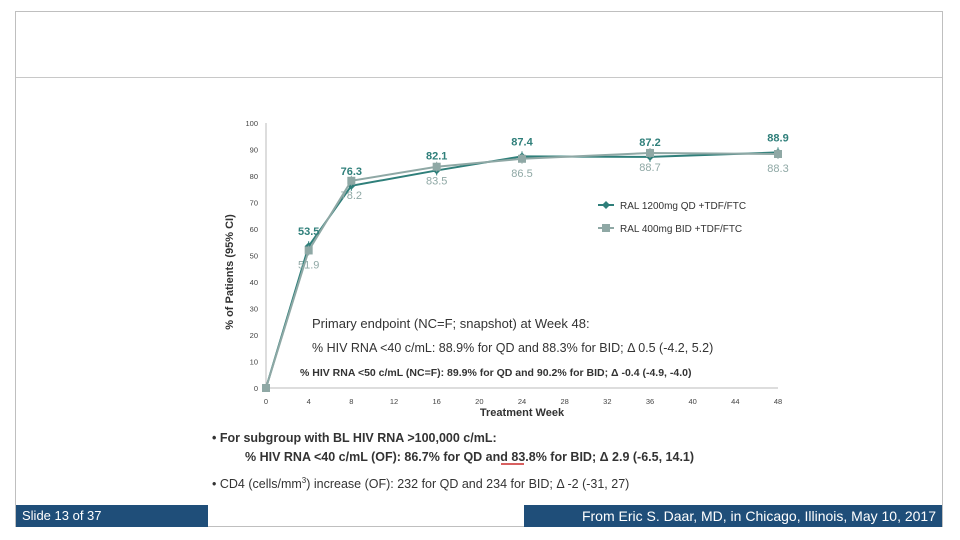  What do you see at coordinates (649, 168) in the screenshot?
I see `data-label-bid: 88.7` at bounding box center [649, 168].